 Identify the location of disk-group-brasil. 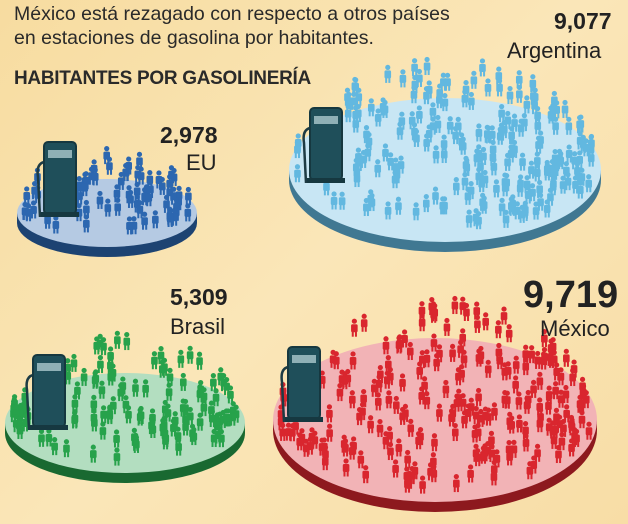
(125, 406).